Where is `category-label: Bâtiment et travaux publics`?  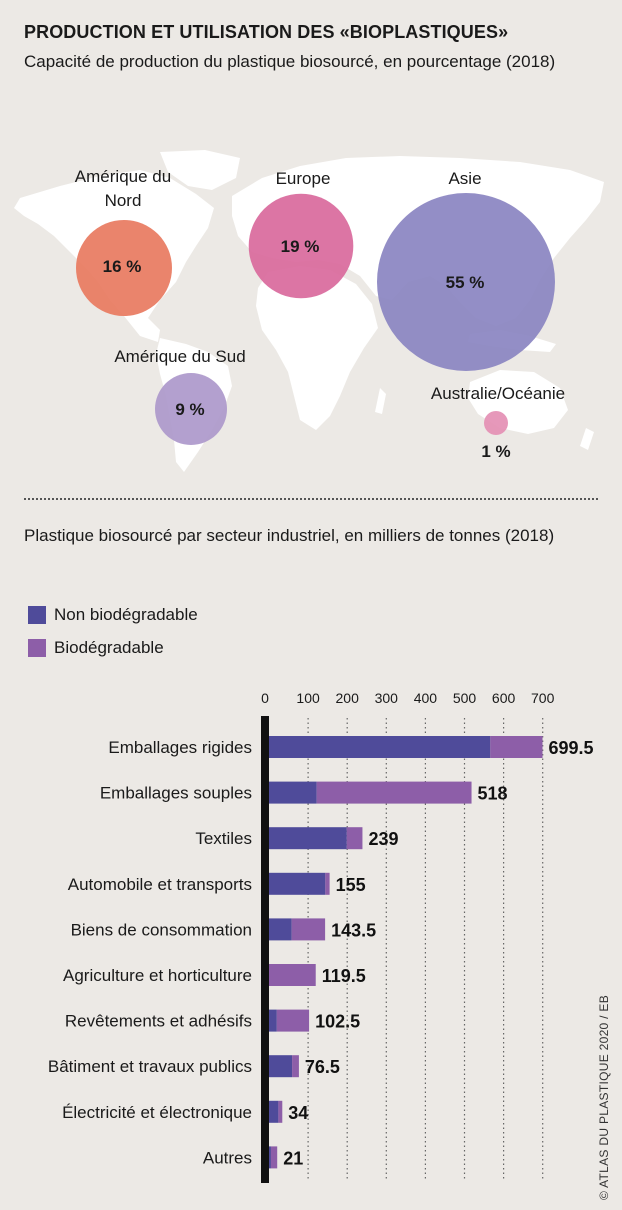 category-label: Bâtiment et travaux publics is located at coordinates (150, 1066).